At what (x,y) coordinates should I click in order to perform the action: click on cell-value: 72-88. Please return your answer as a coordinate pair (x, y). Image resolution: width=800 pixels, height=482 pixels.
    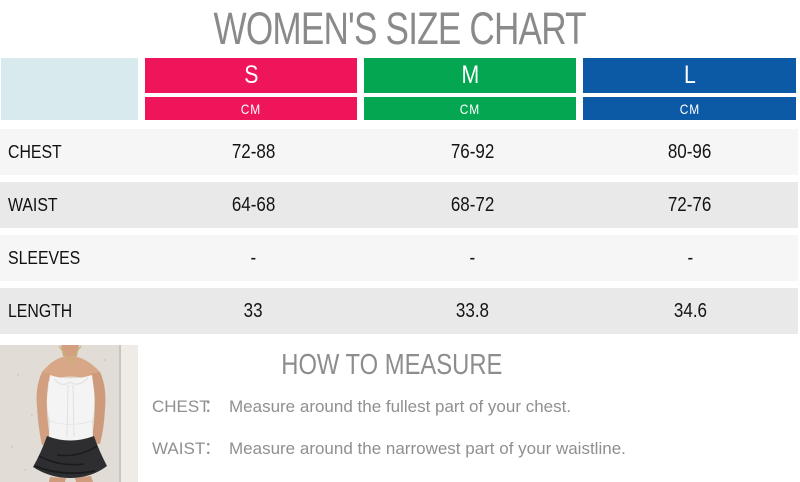
    Looking at the image, I should click on (253, 152).